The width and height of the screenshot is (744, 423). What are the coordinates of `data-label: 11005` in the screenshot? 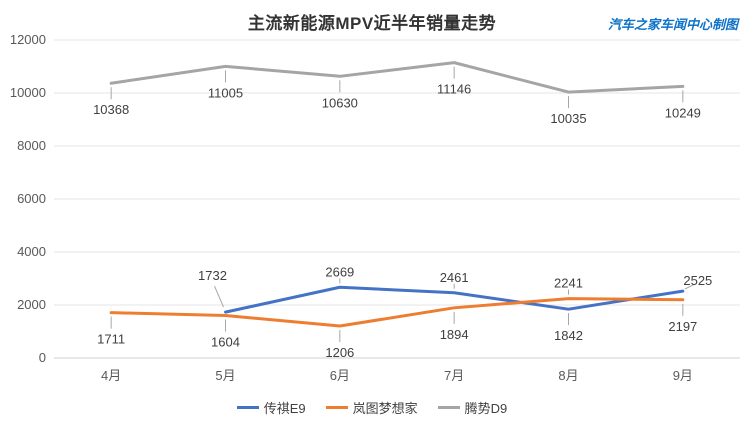 It's located at (225, 92).